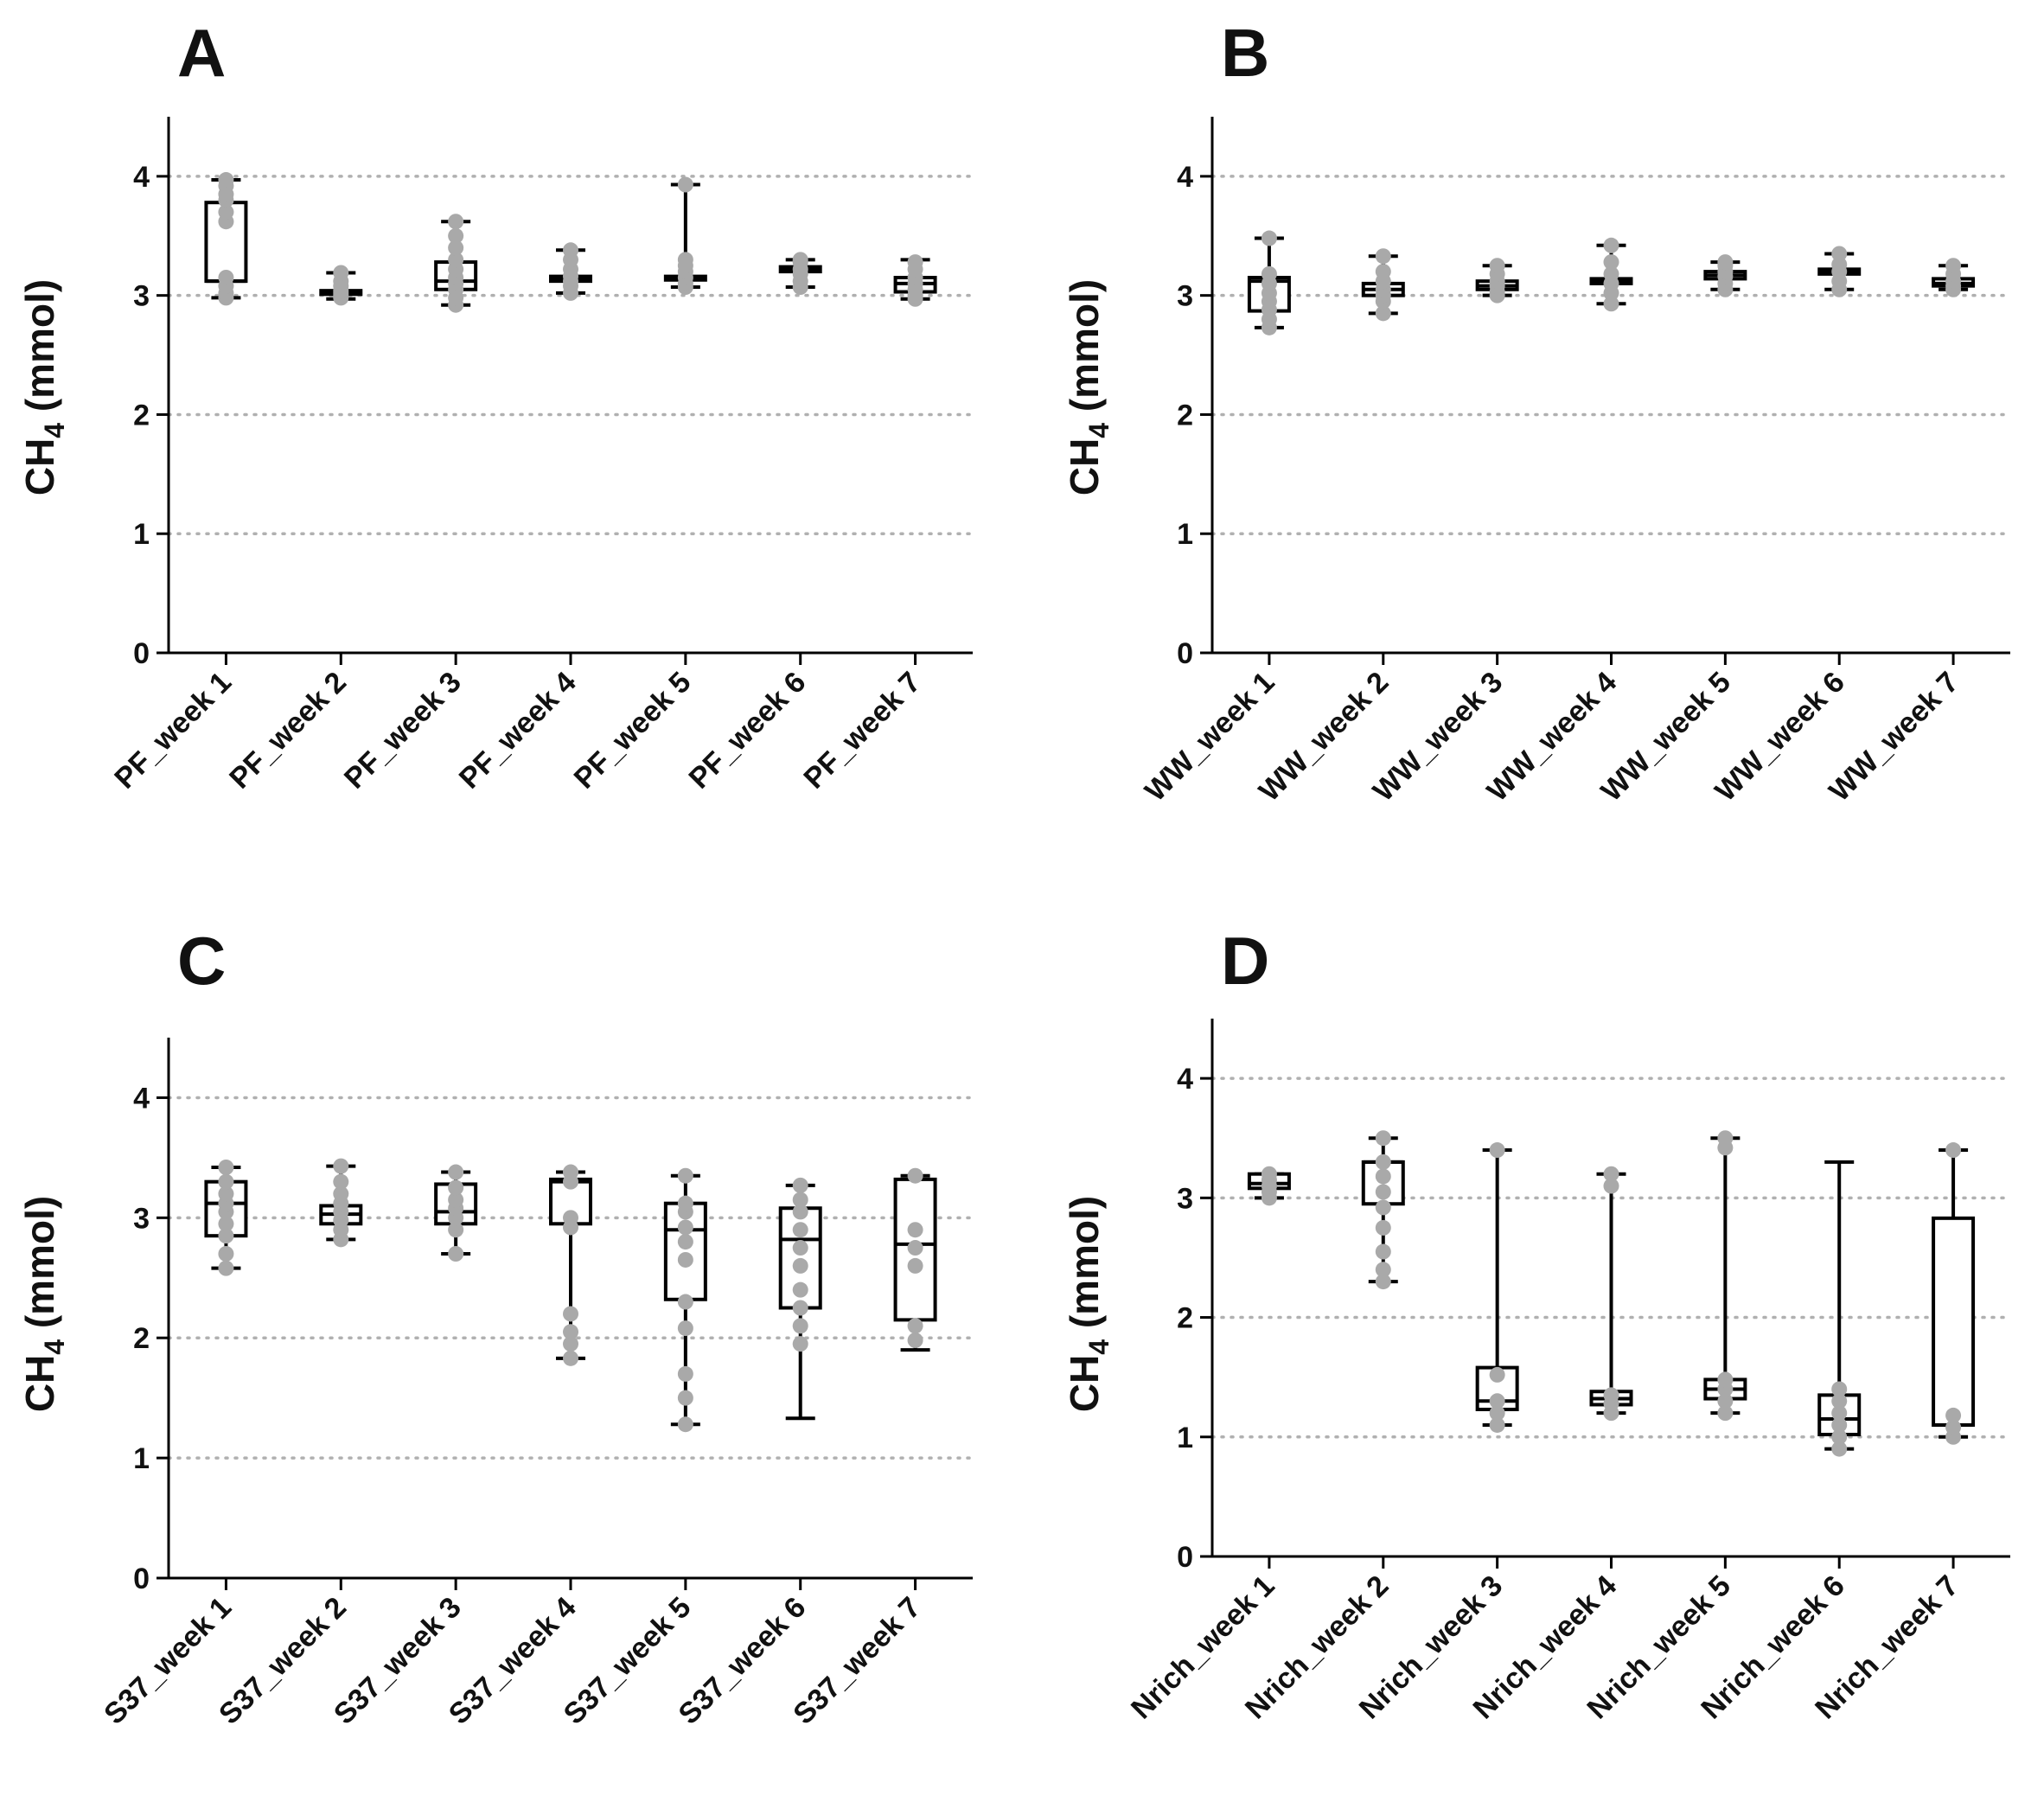 The height and width of the screenshot is (1815, 2044). I want to click on panel-letter-A: A, so click(201, 53).